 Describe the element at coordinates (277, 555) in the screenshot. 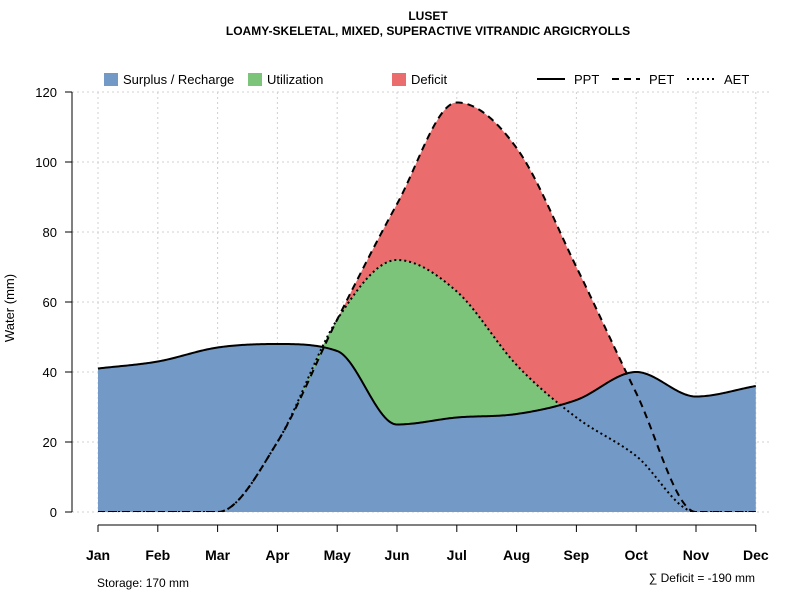

I see `x-tick-label-apr: Apr` at that location.